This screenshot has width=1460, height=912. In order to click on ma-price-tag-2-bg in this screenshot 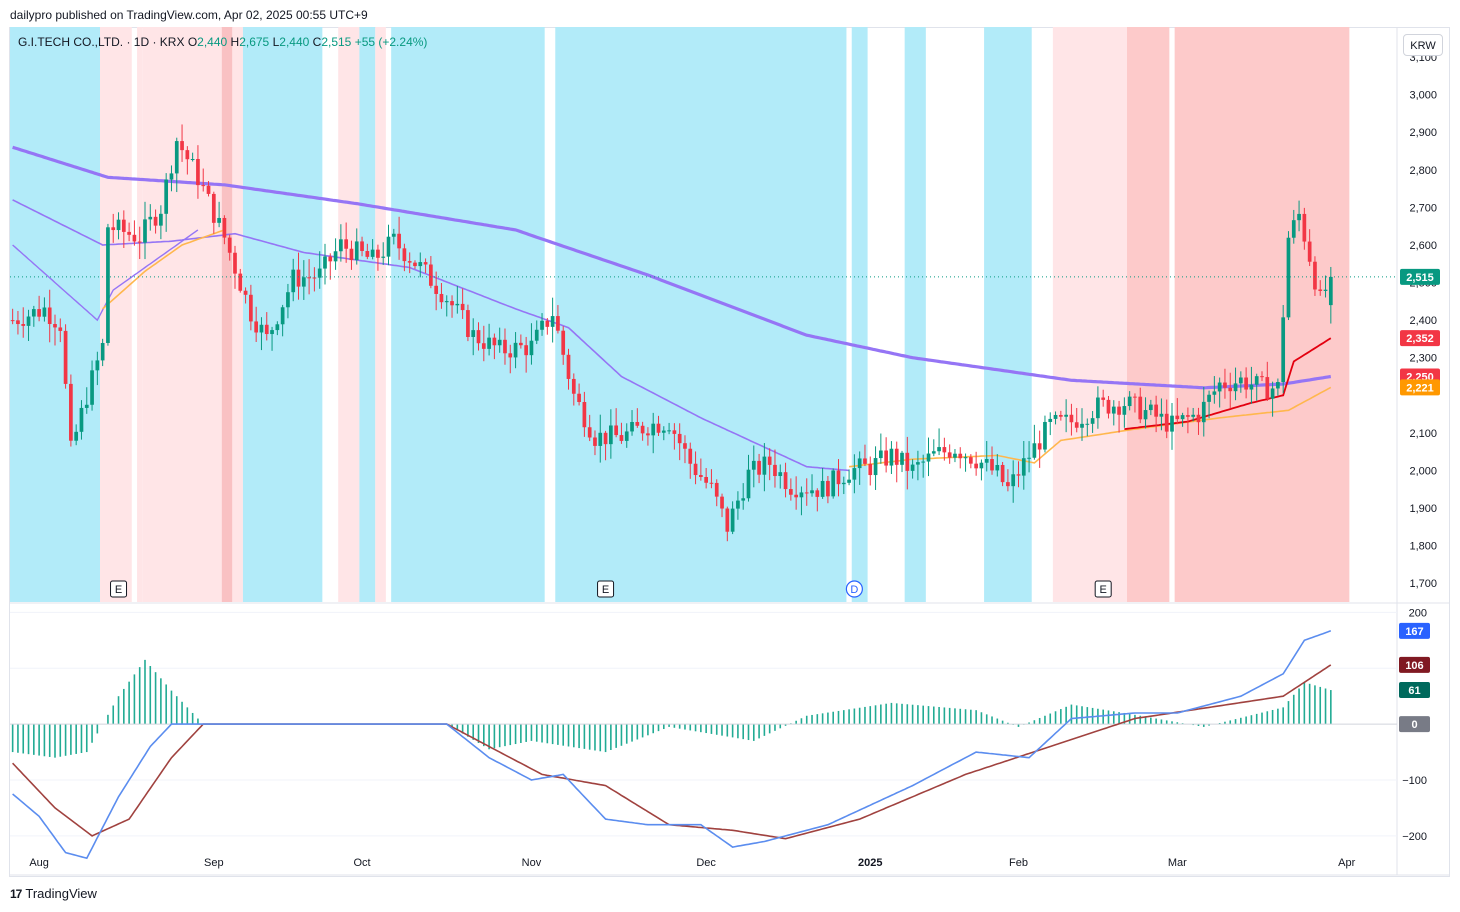, I will do `click(1420, 387)`.